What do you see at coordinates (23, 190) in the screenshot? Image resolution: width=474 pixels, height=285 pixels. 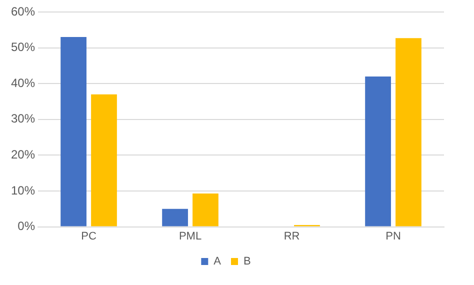 I see `y-tick-label: 10%` at bounding box center [23, 190].